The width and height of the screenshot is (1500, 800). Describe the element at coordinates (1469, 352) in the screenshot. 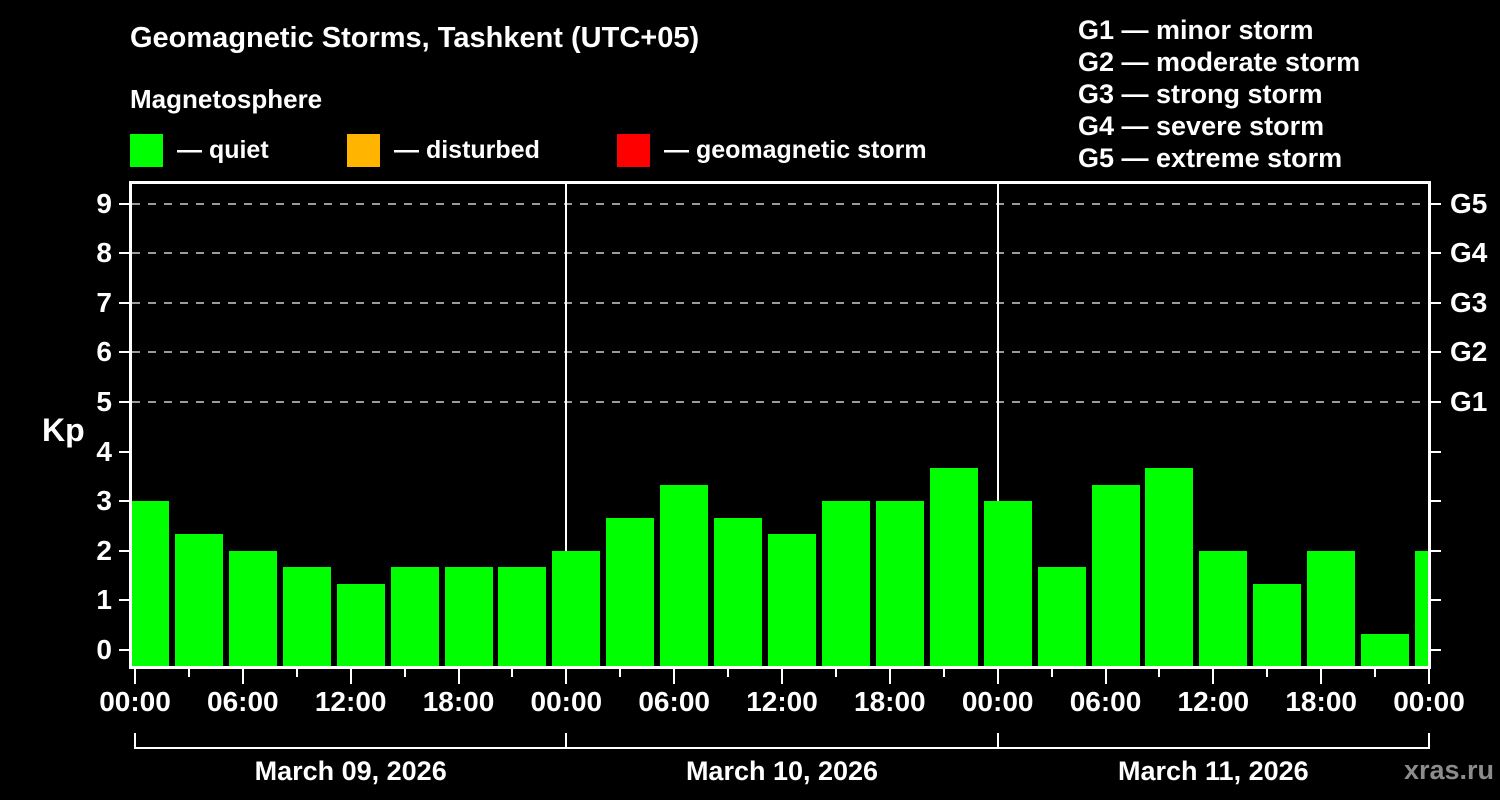

I see `g-scale-label-g2: G2` at that location.